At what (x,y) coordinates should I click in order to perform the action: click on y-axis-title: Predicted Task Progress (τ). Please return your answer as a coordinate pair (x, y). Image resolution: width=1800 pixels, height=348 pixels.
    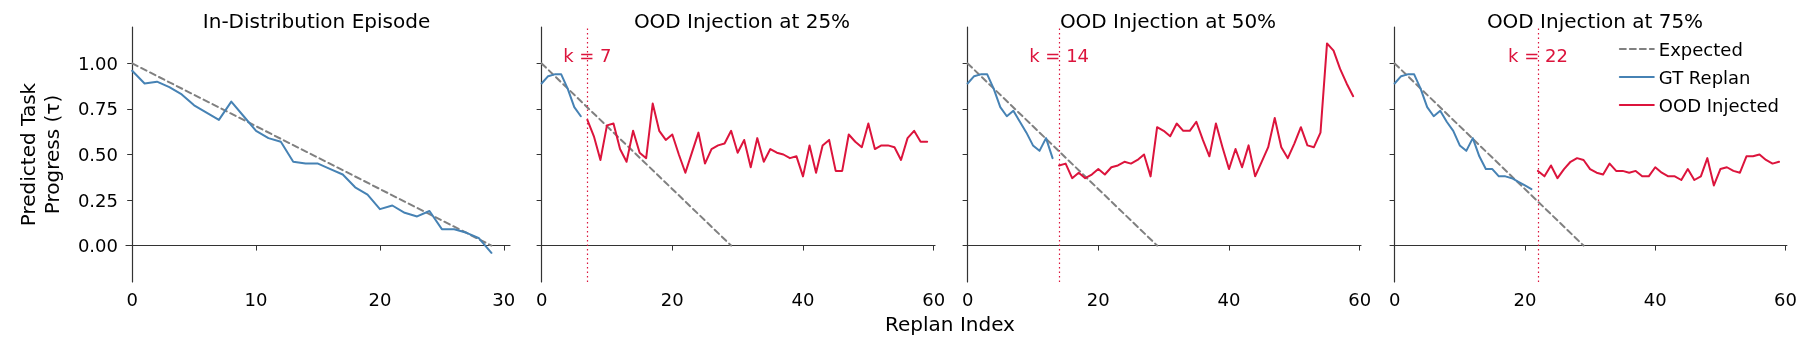
    Looking at the image, I should click on (40, 154).